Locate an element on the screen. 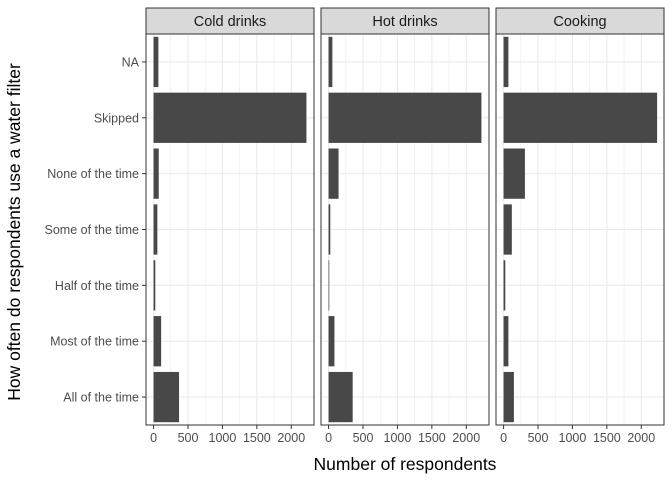 The height and width of the screenshot is (480, 672). bar-hot-drinks-half-of-the-time is located at coordinates (329, 285).